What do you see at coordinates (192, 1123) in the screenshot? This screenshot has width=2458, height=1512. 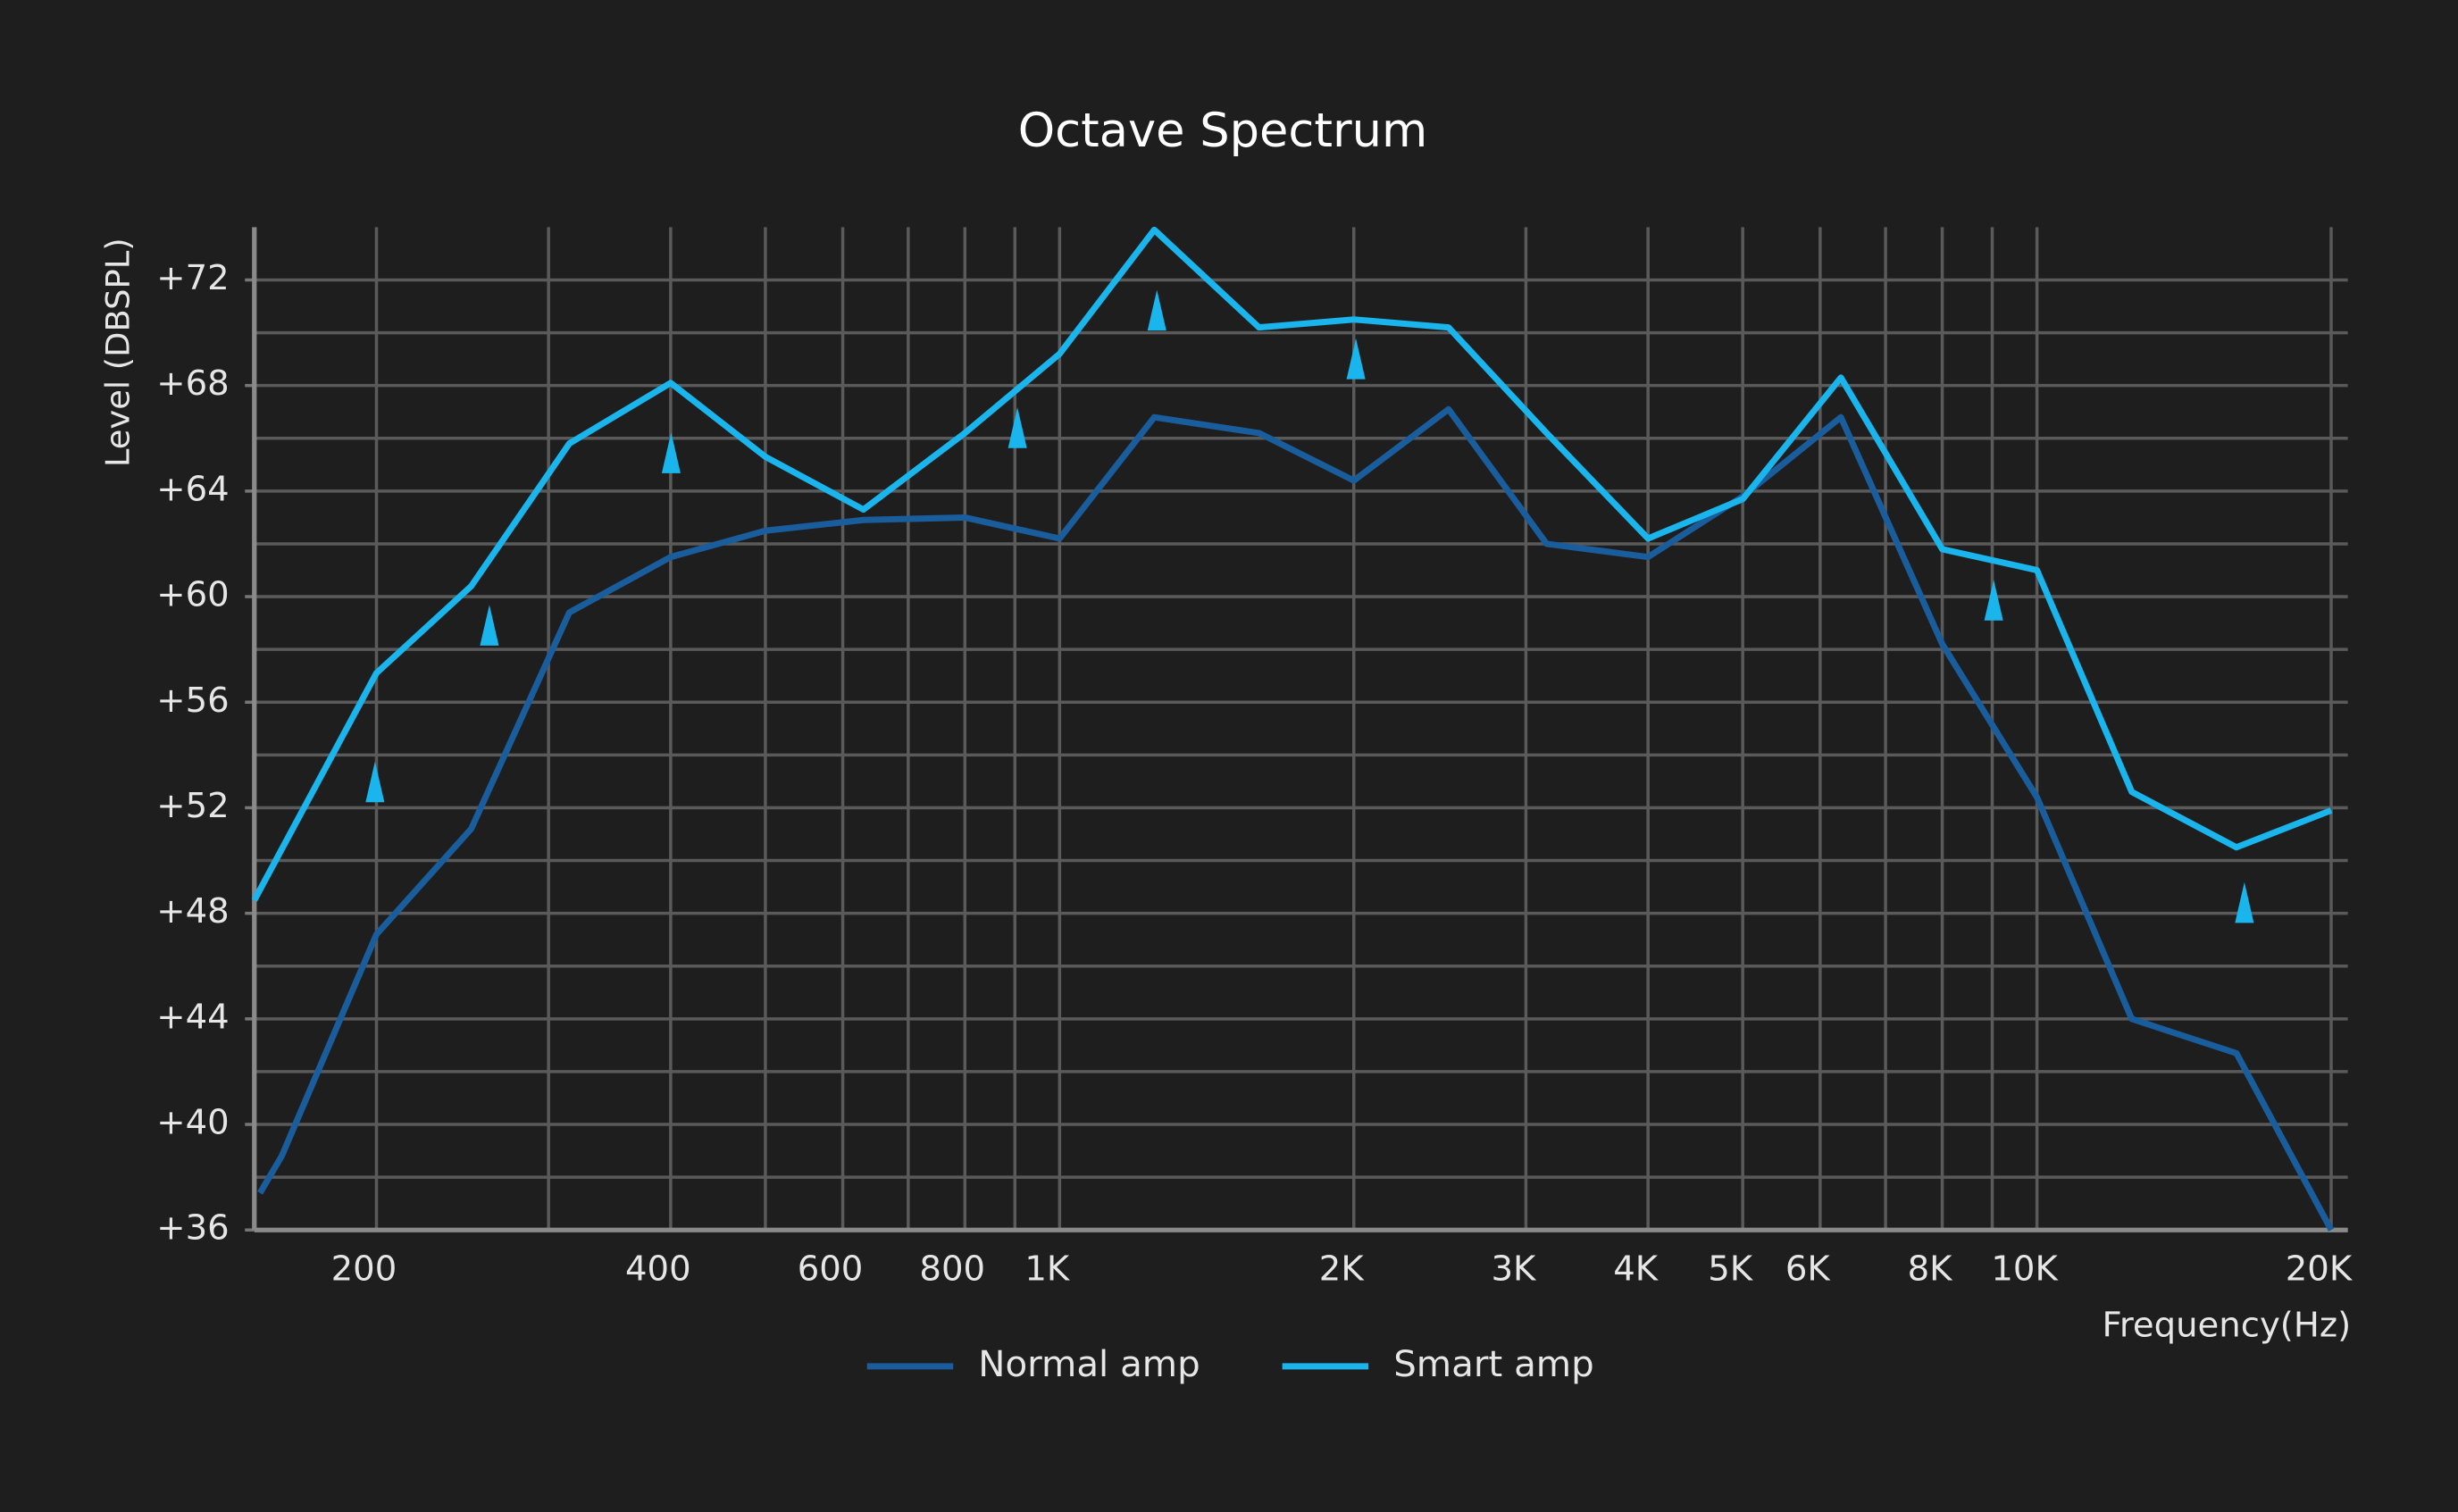 I see `y-tick-label: +40` at bounding box center [192, 1123].